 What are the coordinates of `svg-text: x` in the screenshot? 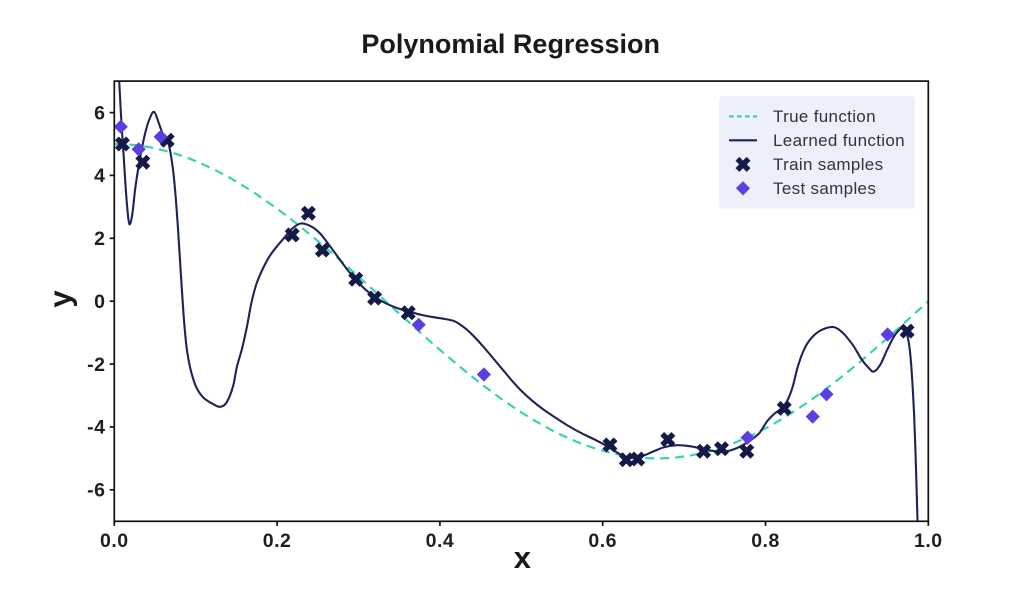 It's located at (523, 557).